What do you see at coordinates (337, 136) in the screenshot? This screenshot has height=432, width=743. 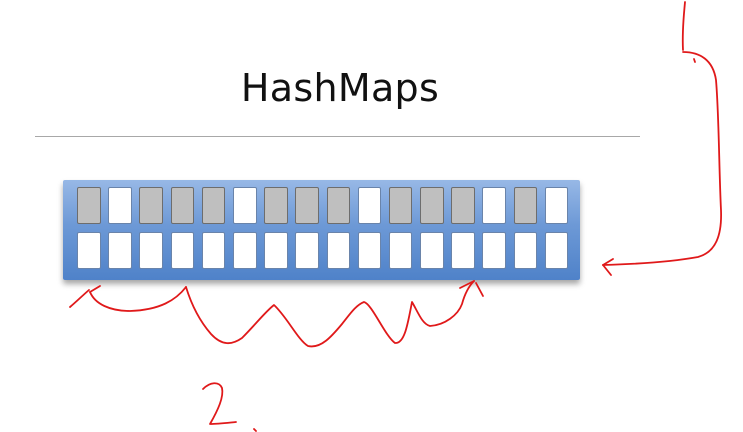 I see `title-divider` at bounding box center [337, 136].